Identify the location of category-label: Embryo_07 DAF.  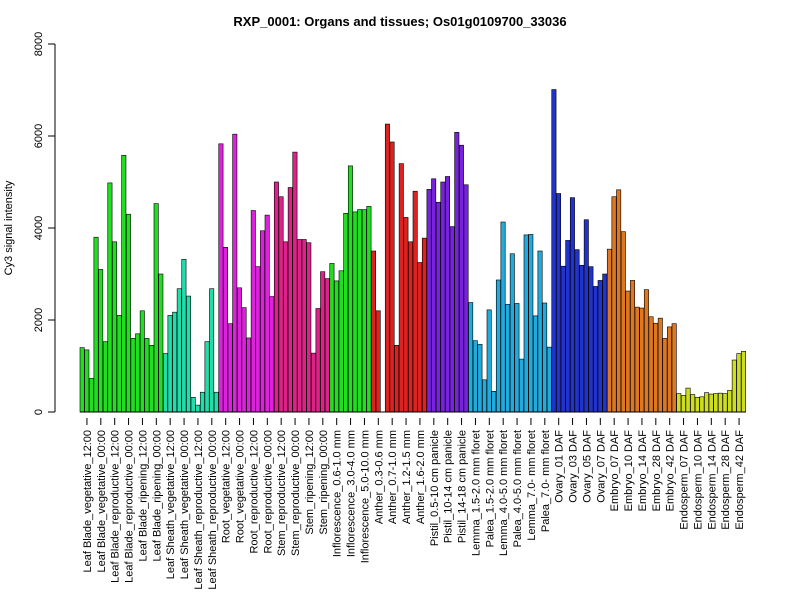
(615, 471).